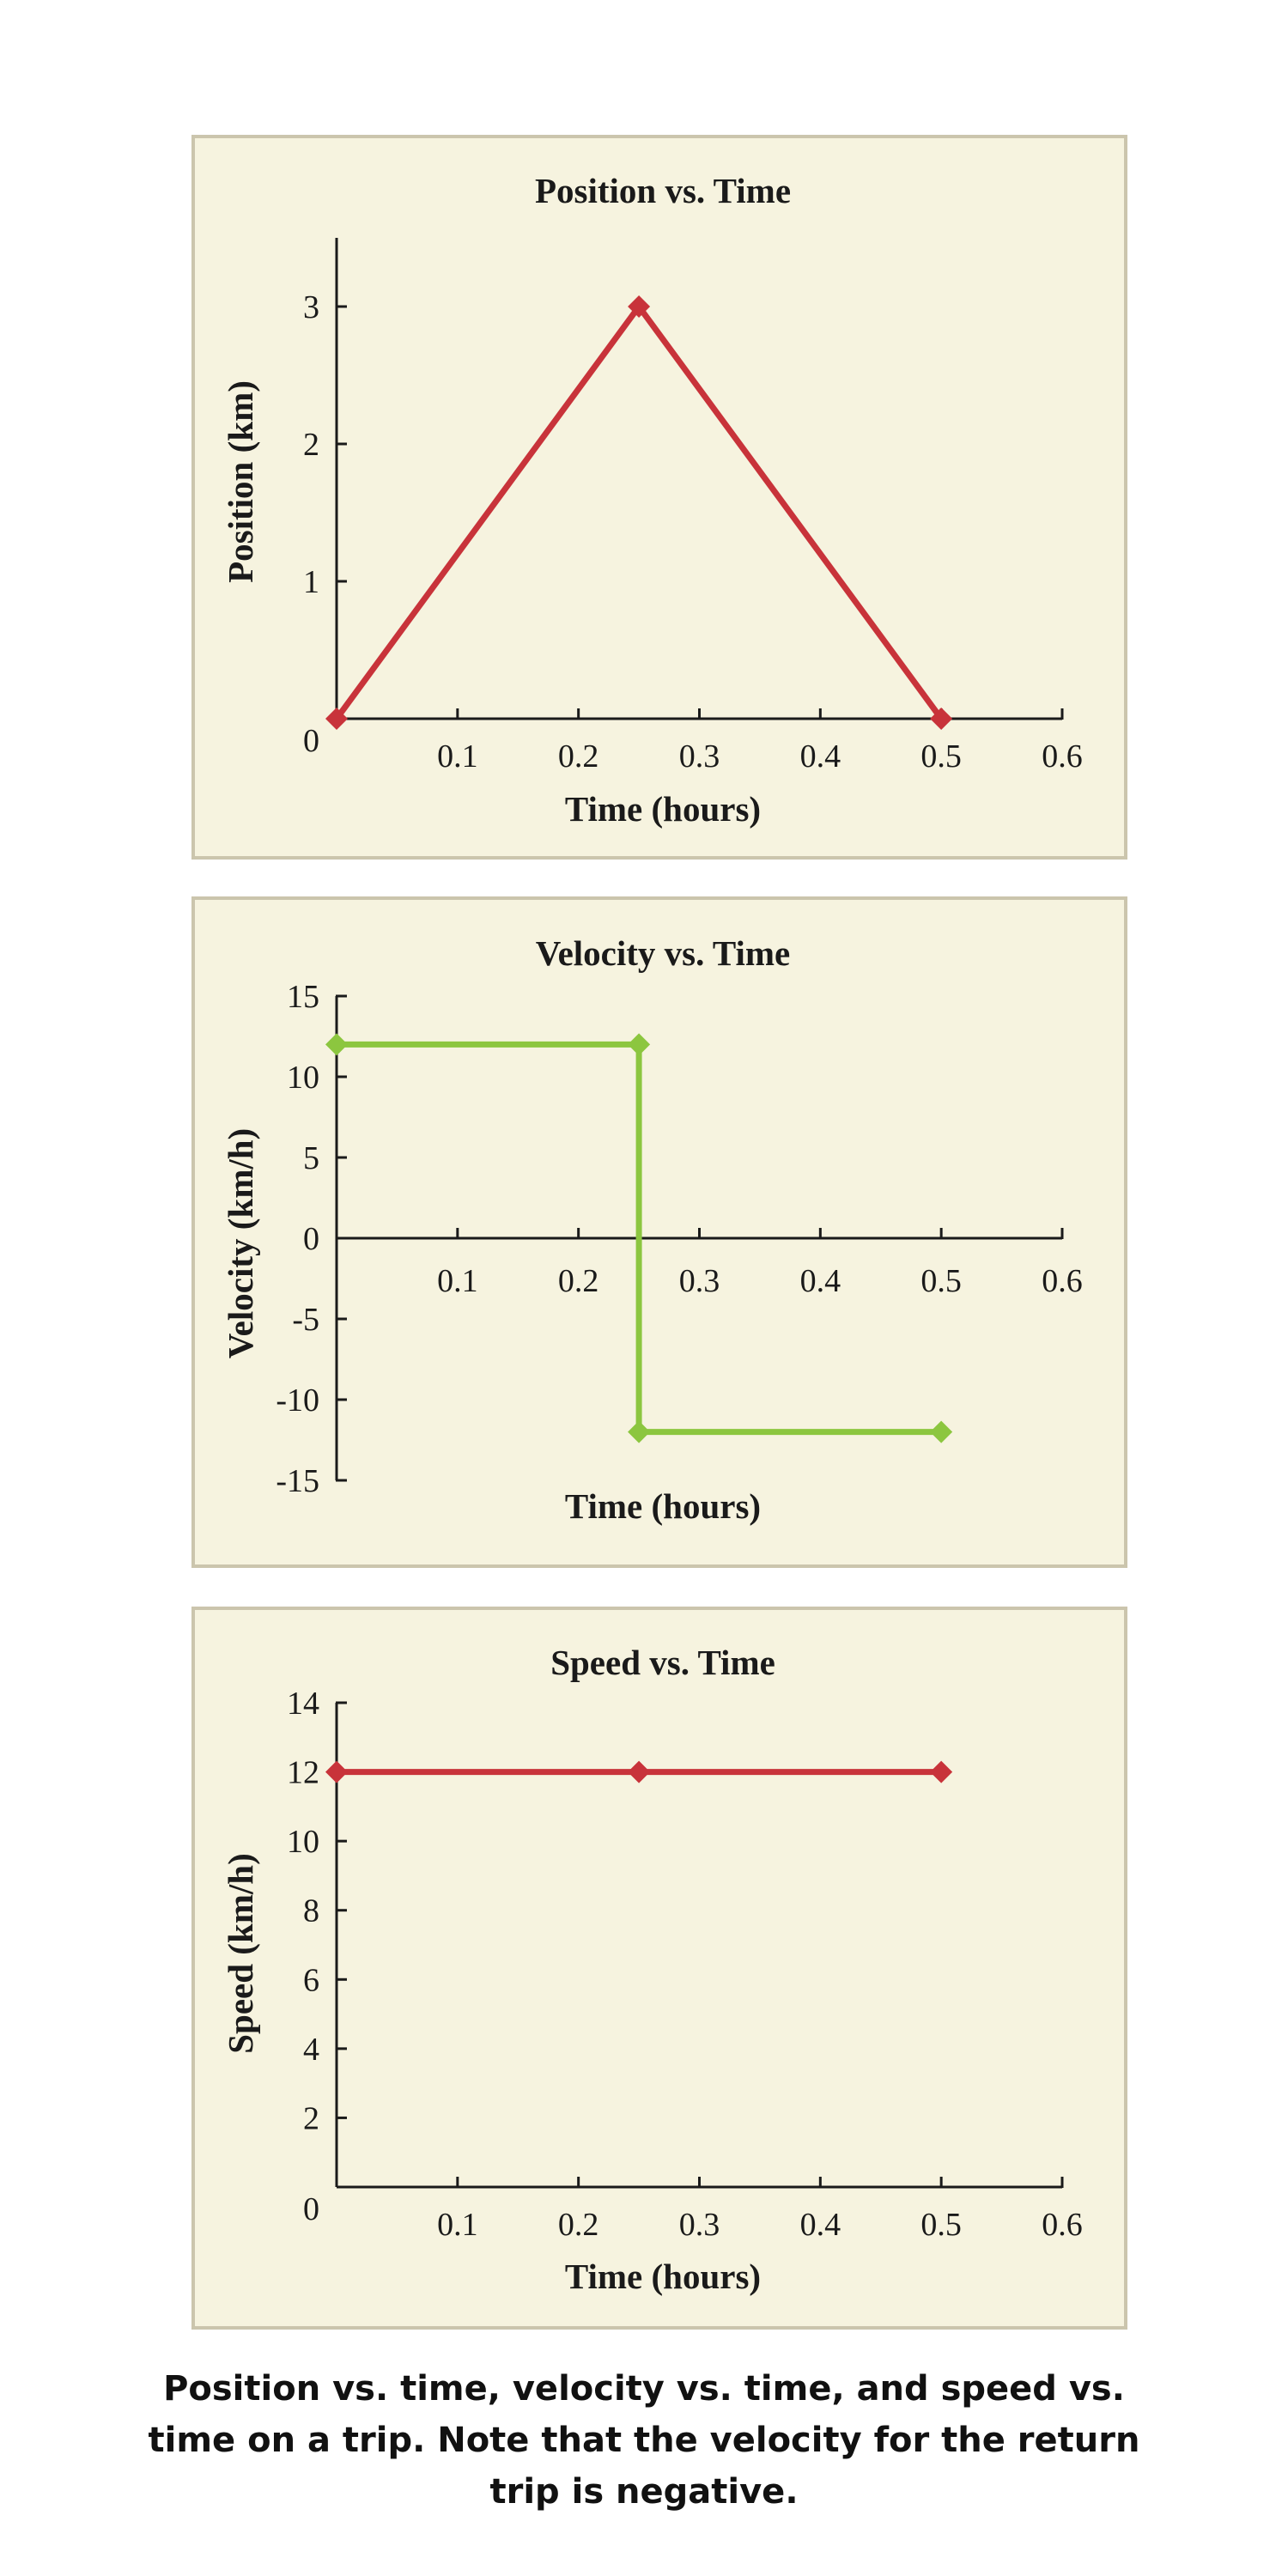 Image resolution: width=1288 pixels, height=2576 pixels. Describe the element at coordinates (240, 1243) in the screenshot. I see `y-axis-label: Velocity (km/h)` at that location.